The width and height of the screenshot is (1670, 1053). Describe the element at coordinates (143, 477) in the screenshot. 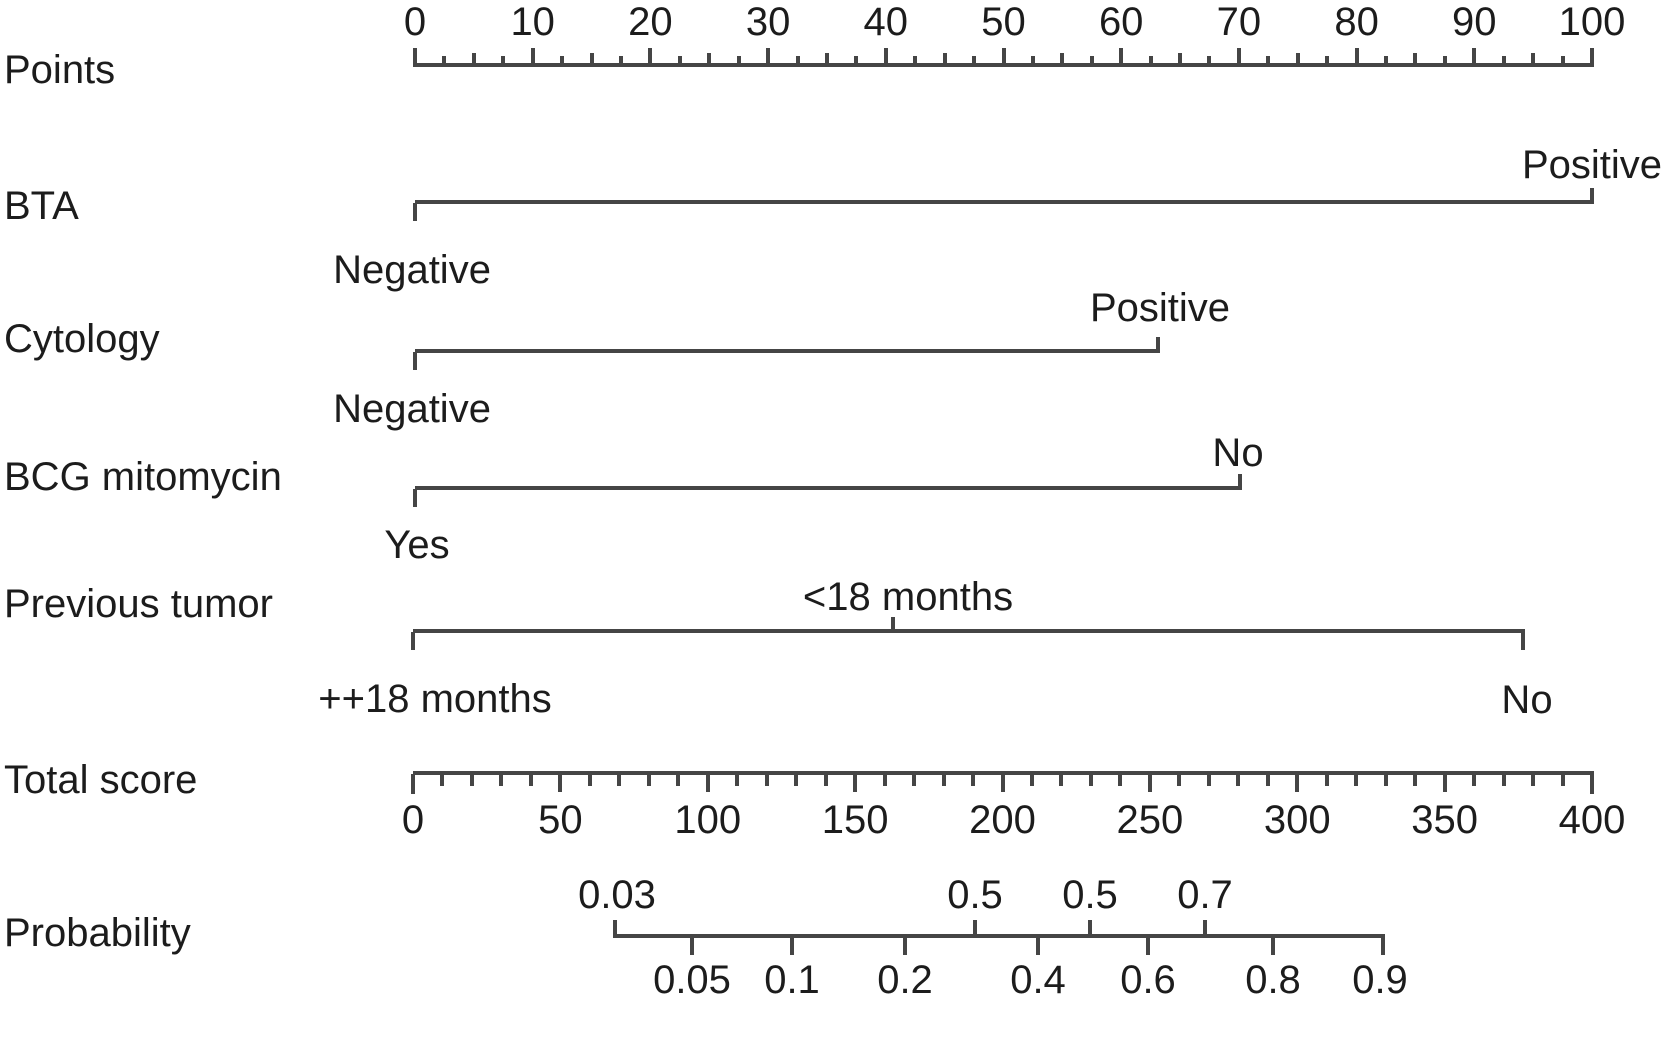

I see `row-label-bcg-mitomycin: BCG mitomycin` at that location.